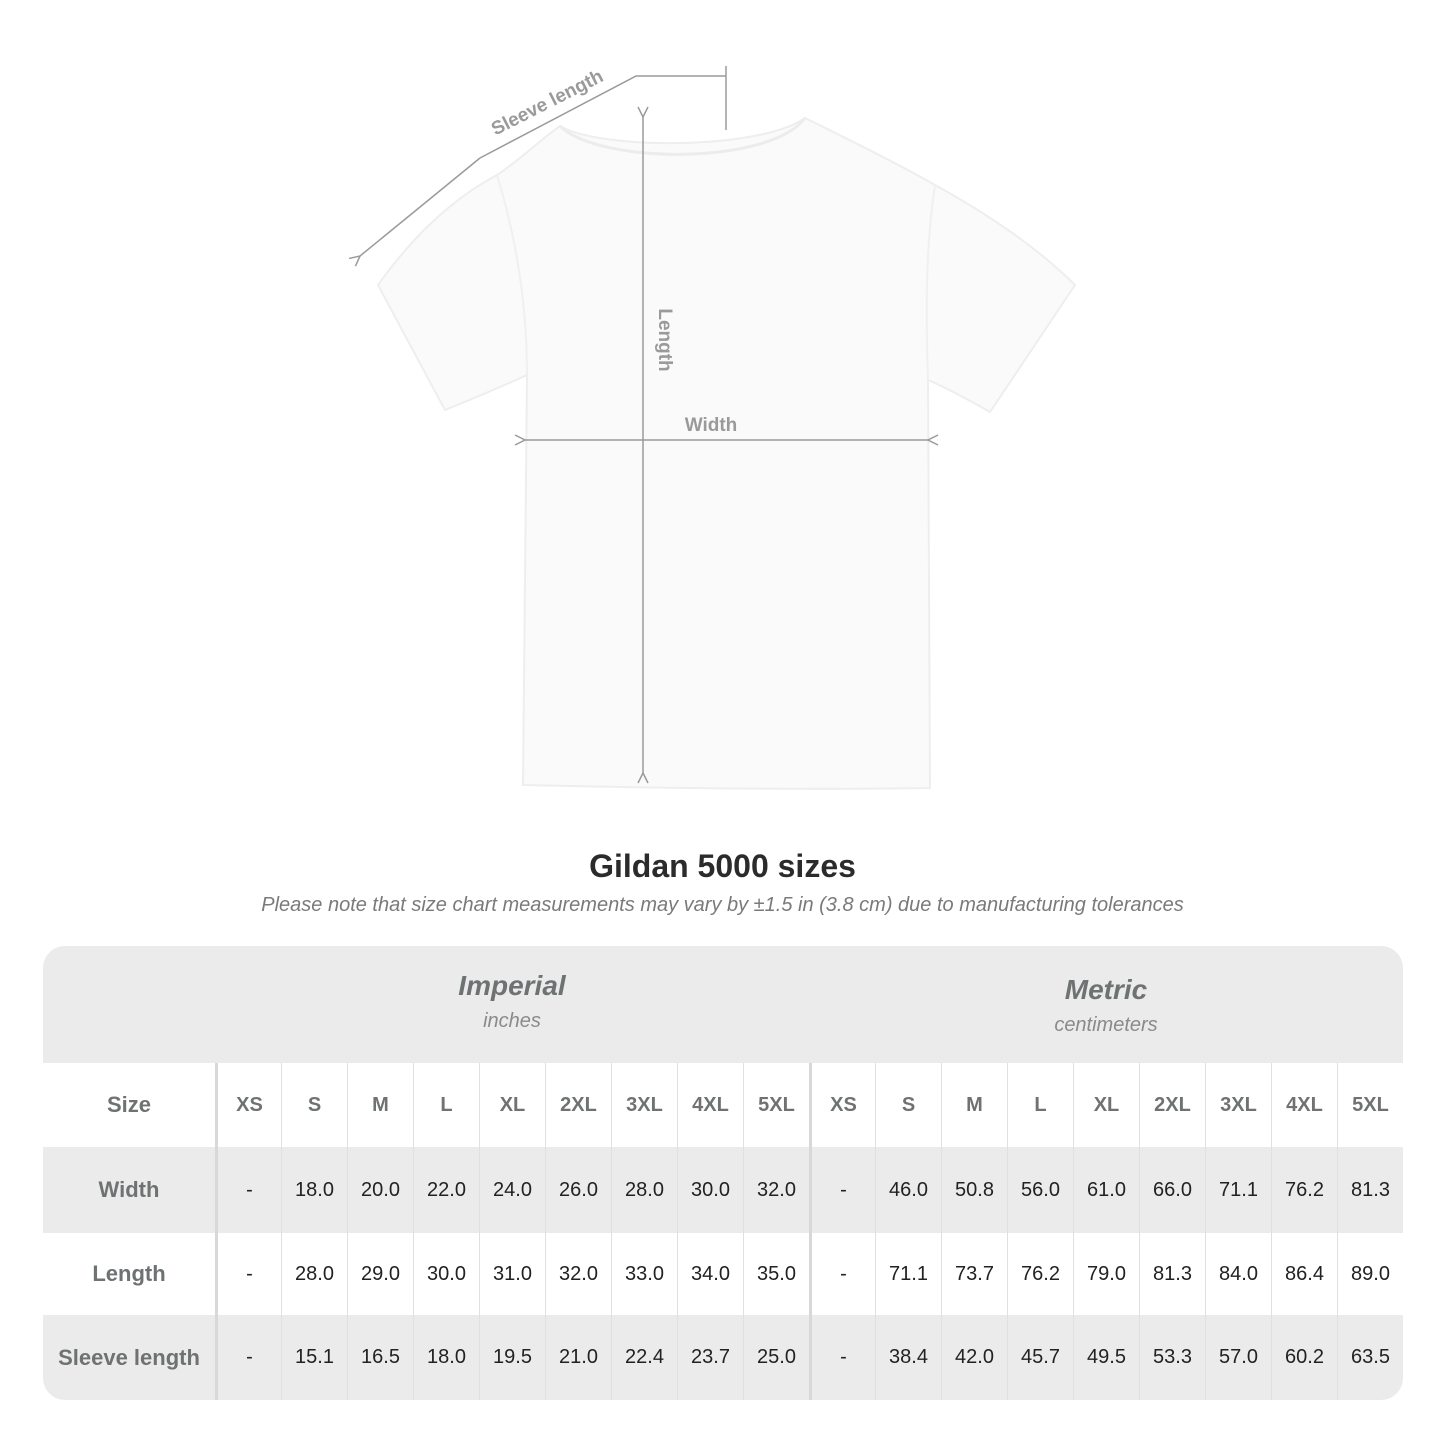 This screenshot has width=1445, height=1445. Describe the element at coordinates (1106, 1025) in the screenshot. I see `metric-unit: centimeters` at that location.